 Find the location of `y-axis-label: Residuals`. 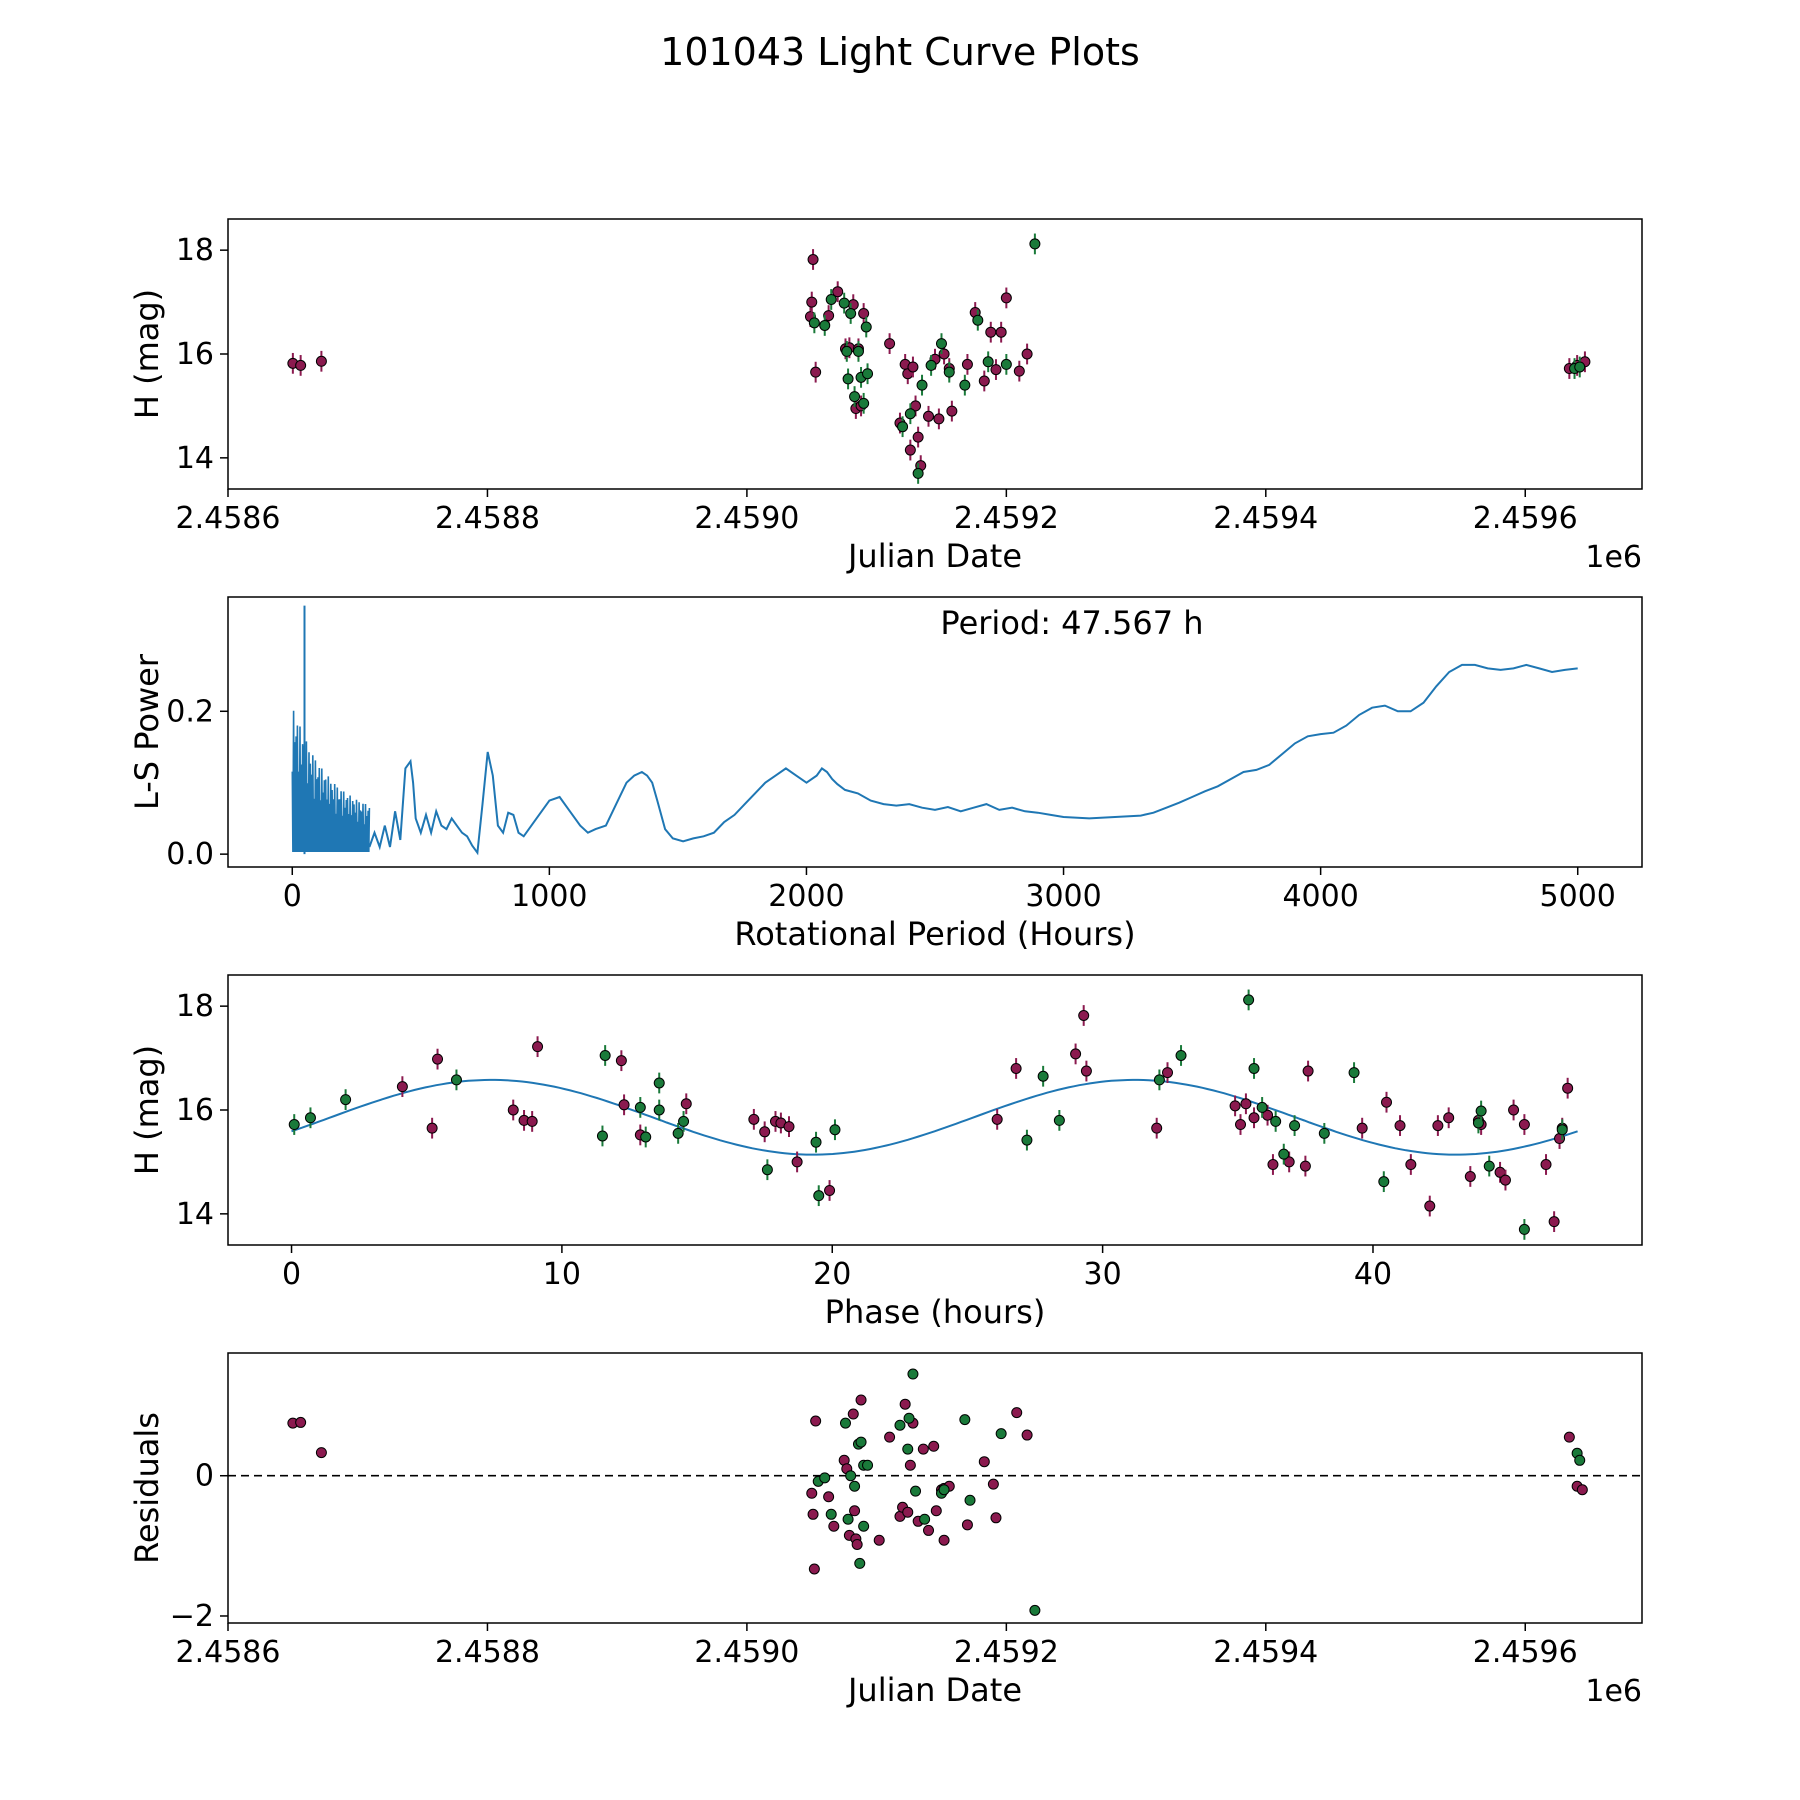

y-axis-label: Residuals is located at coordinates (147, 1488).